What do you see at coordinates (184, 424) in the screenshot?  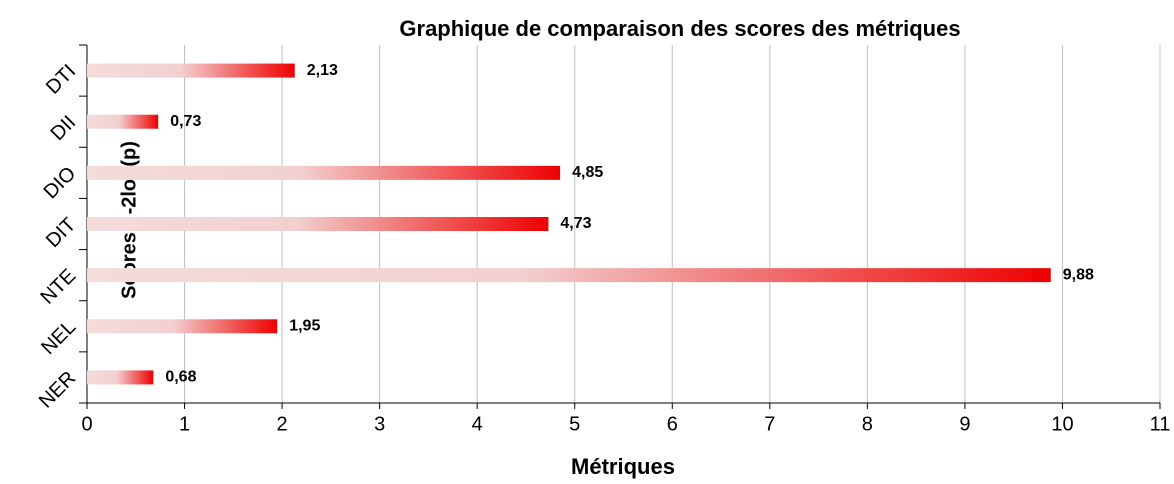 I see `x-tick-label: 1` at bounding box center [184, 424].